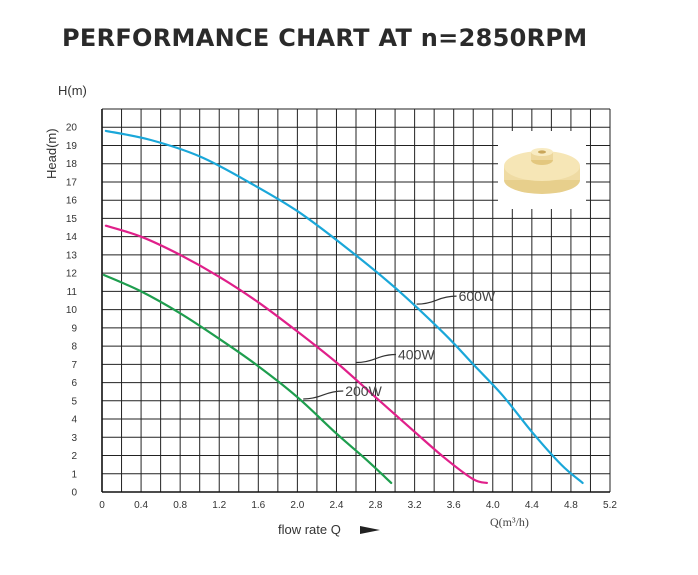  What do you see at coordinates (297, 505) in the screenshot?
I see `x-tick-label: 2.0` at bounding box center [297, 505].